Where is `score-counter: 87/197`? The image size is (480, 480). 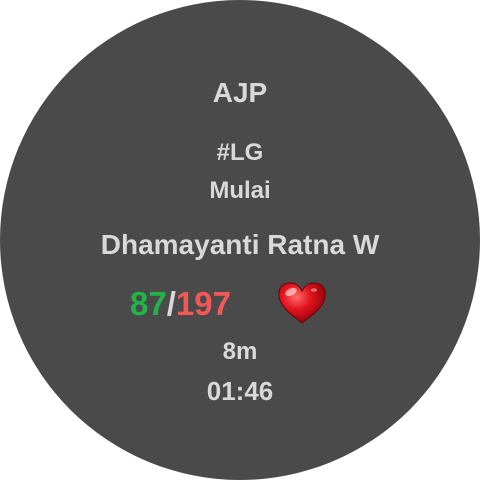
score-counter: 87/197 is located at coordinates (180, 303).